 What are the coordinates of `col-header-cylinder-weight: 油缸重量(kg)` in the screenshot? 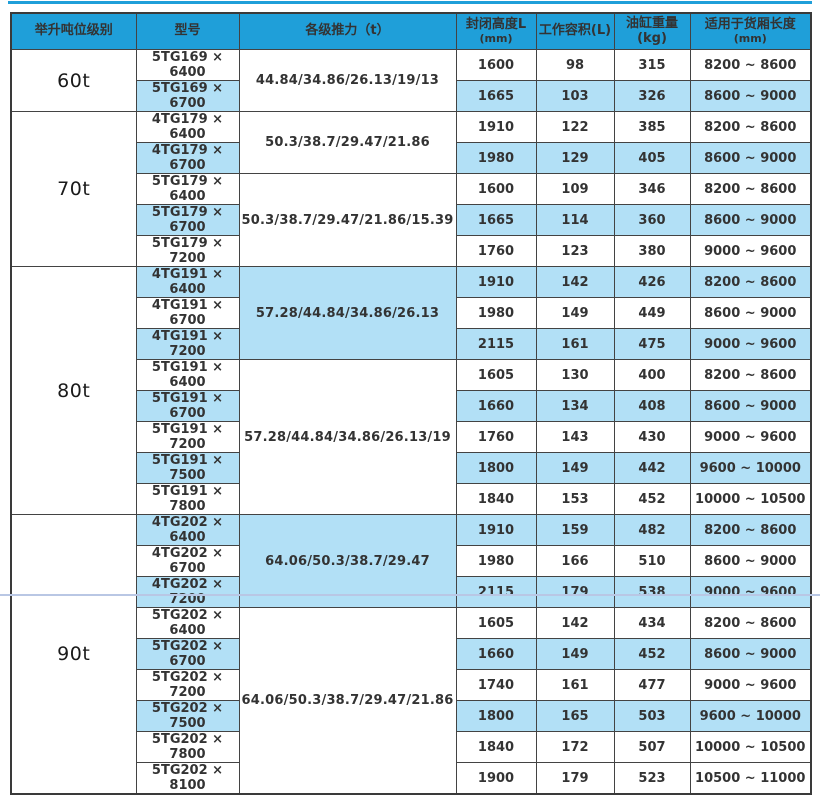 It's located at (652, 31).